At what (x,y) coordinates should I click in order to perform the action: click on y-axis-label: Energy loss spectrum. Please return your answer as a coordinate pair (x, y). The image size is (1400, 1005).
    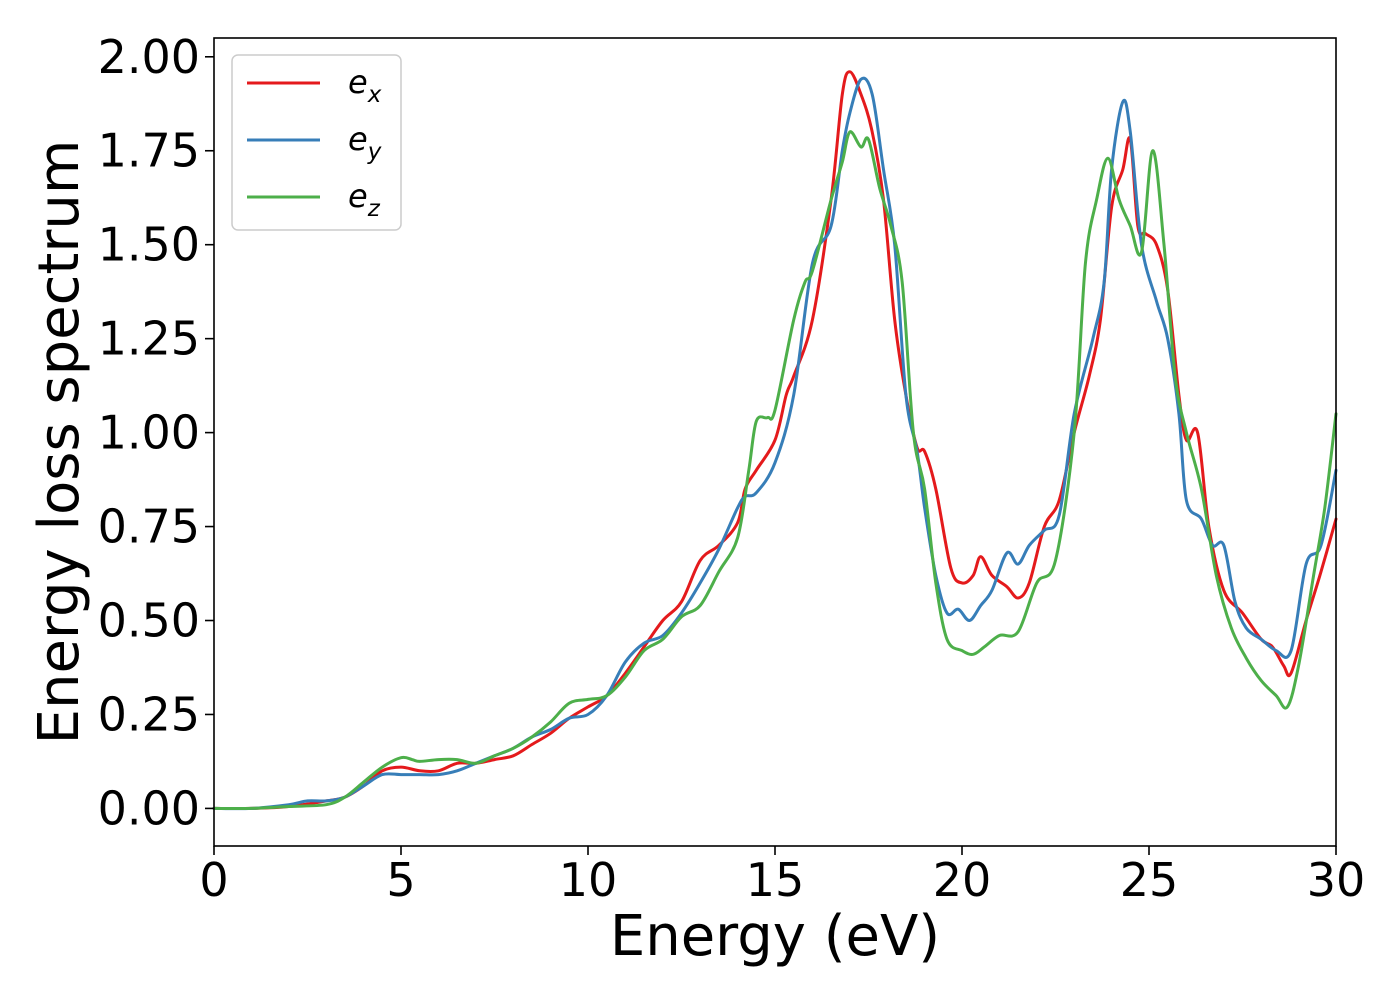
    Looking at the image, I should click on (59, 442).